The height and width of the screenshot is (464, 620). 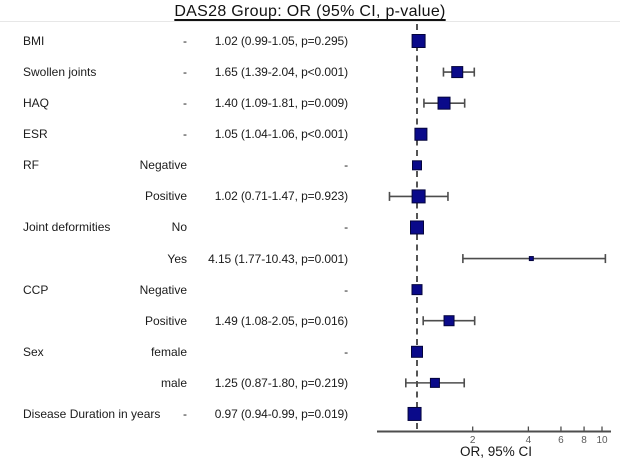 What do you see at coordinates (281, 382) in the screenshot?
I see `row-estimate-text: 1.25 (0.87-1.80, p=0.219)` at bounding box center [281, 382].